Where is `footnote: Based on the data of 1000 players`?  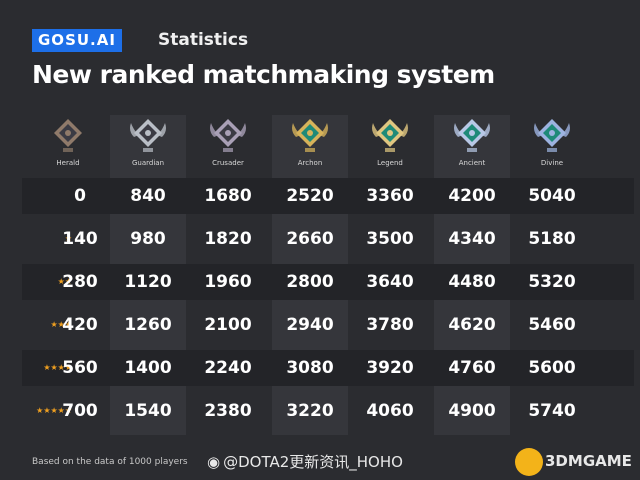 footnote: Based on the data of 1000 players is located at coordinates (110, 462).